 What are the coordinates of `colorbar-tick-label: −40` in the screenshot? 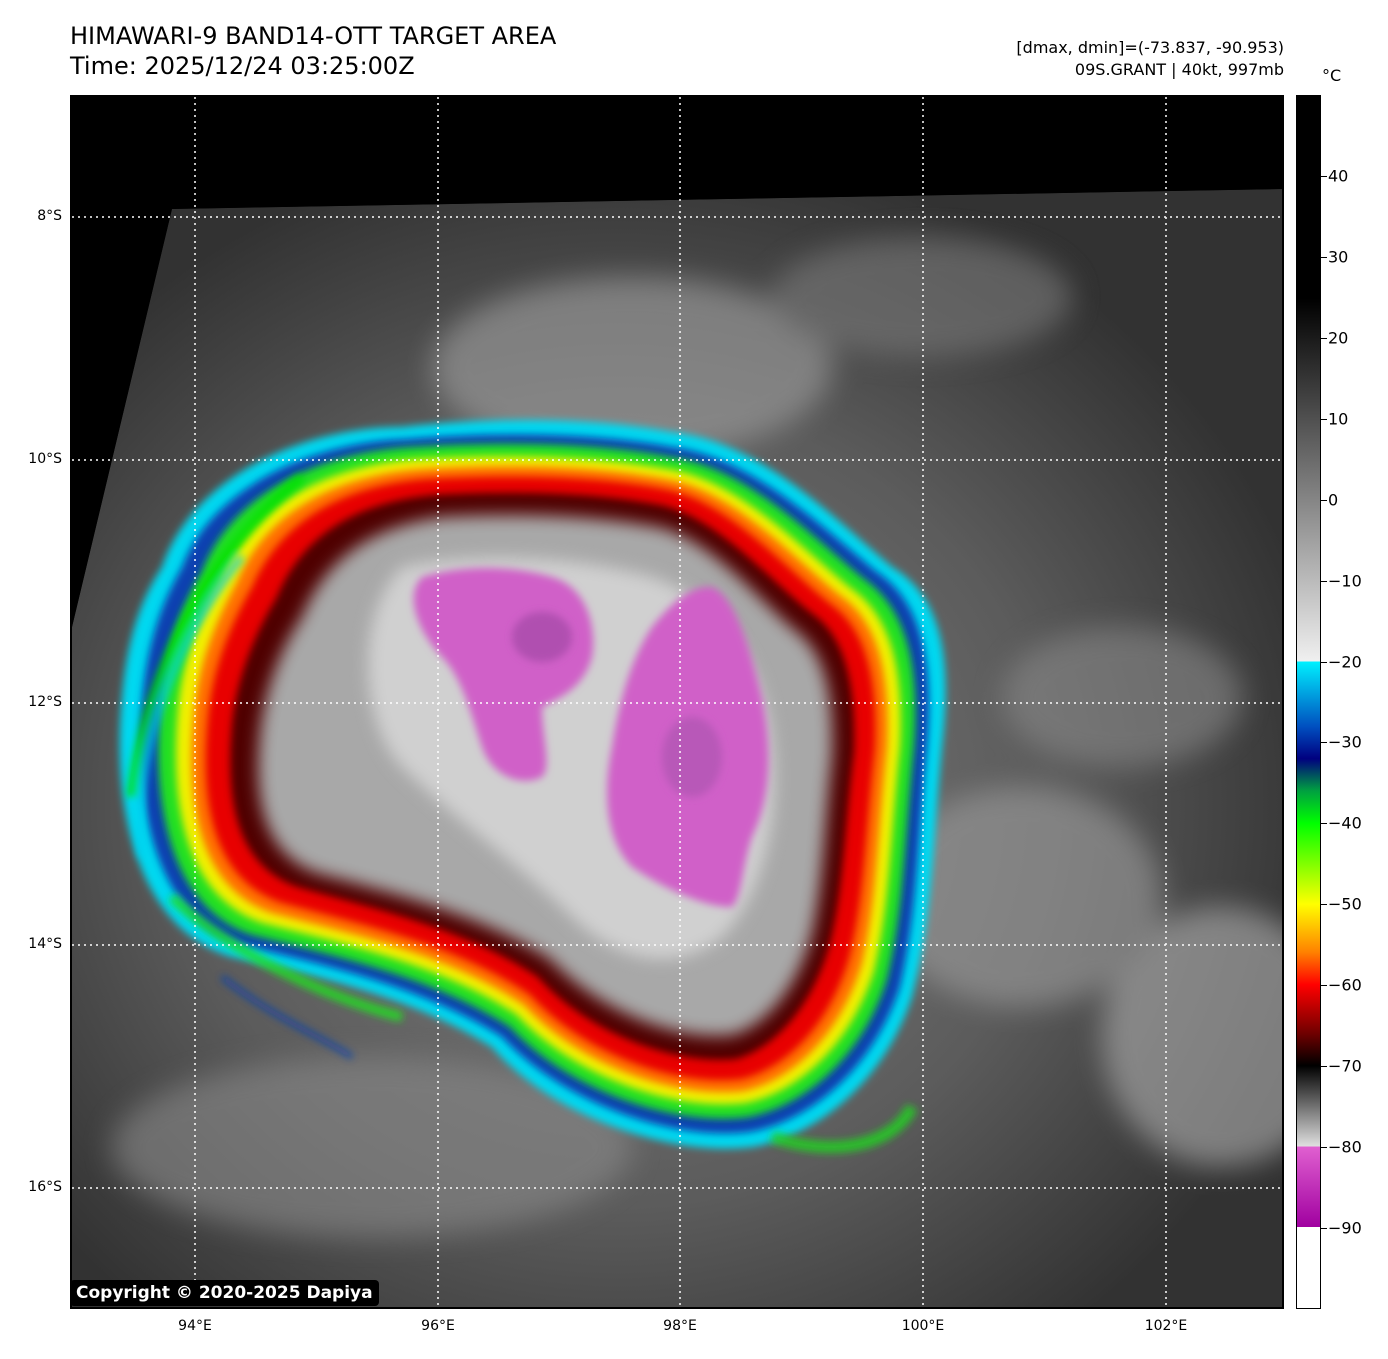 It's located at (1345, 823).